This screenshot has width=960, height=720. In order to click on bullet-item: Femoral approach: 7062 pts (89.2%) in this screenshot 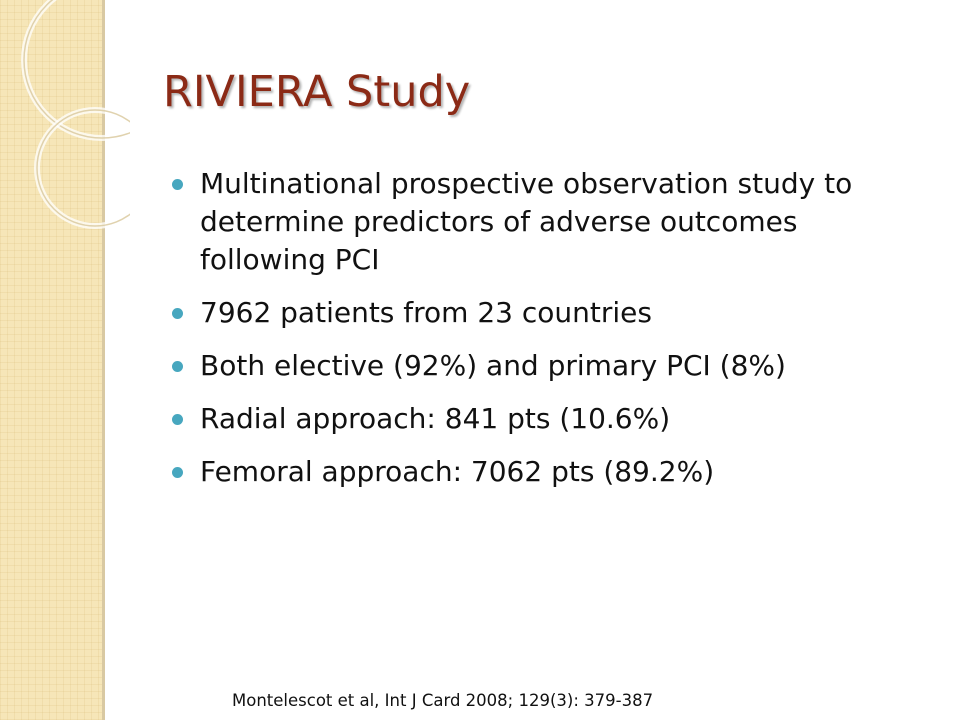, I will do `click(552, 472)`.